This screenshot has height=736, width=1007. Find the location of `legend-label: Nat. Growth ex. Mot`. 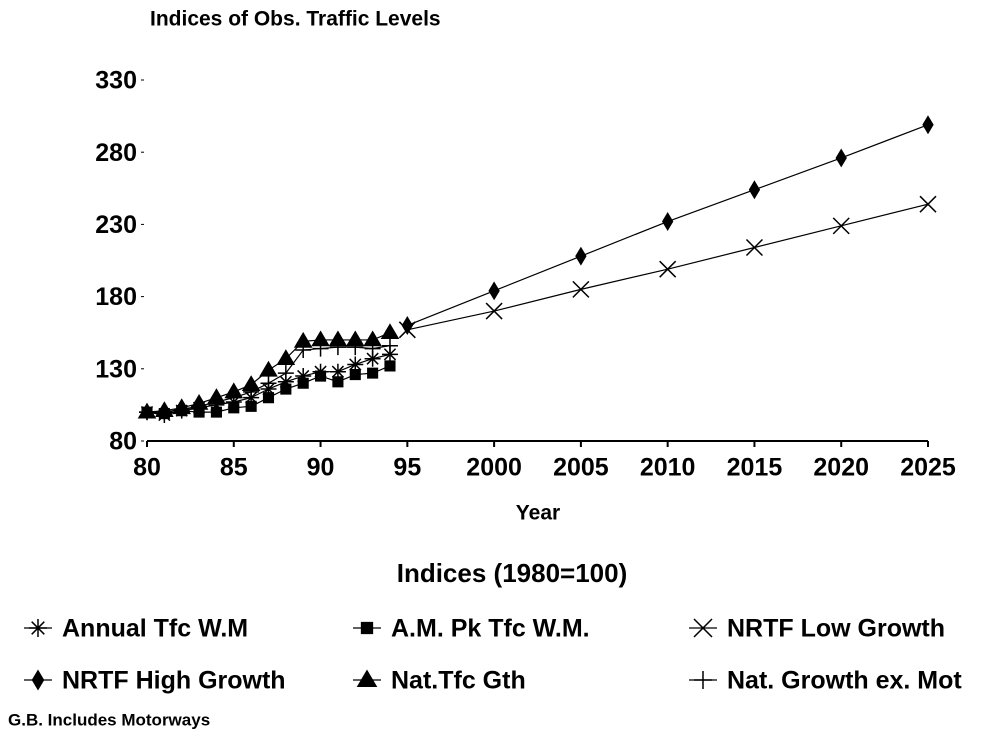

legend-label: Nat. Growth ex. Mot is located at coordinates (844, 681).